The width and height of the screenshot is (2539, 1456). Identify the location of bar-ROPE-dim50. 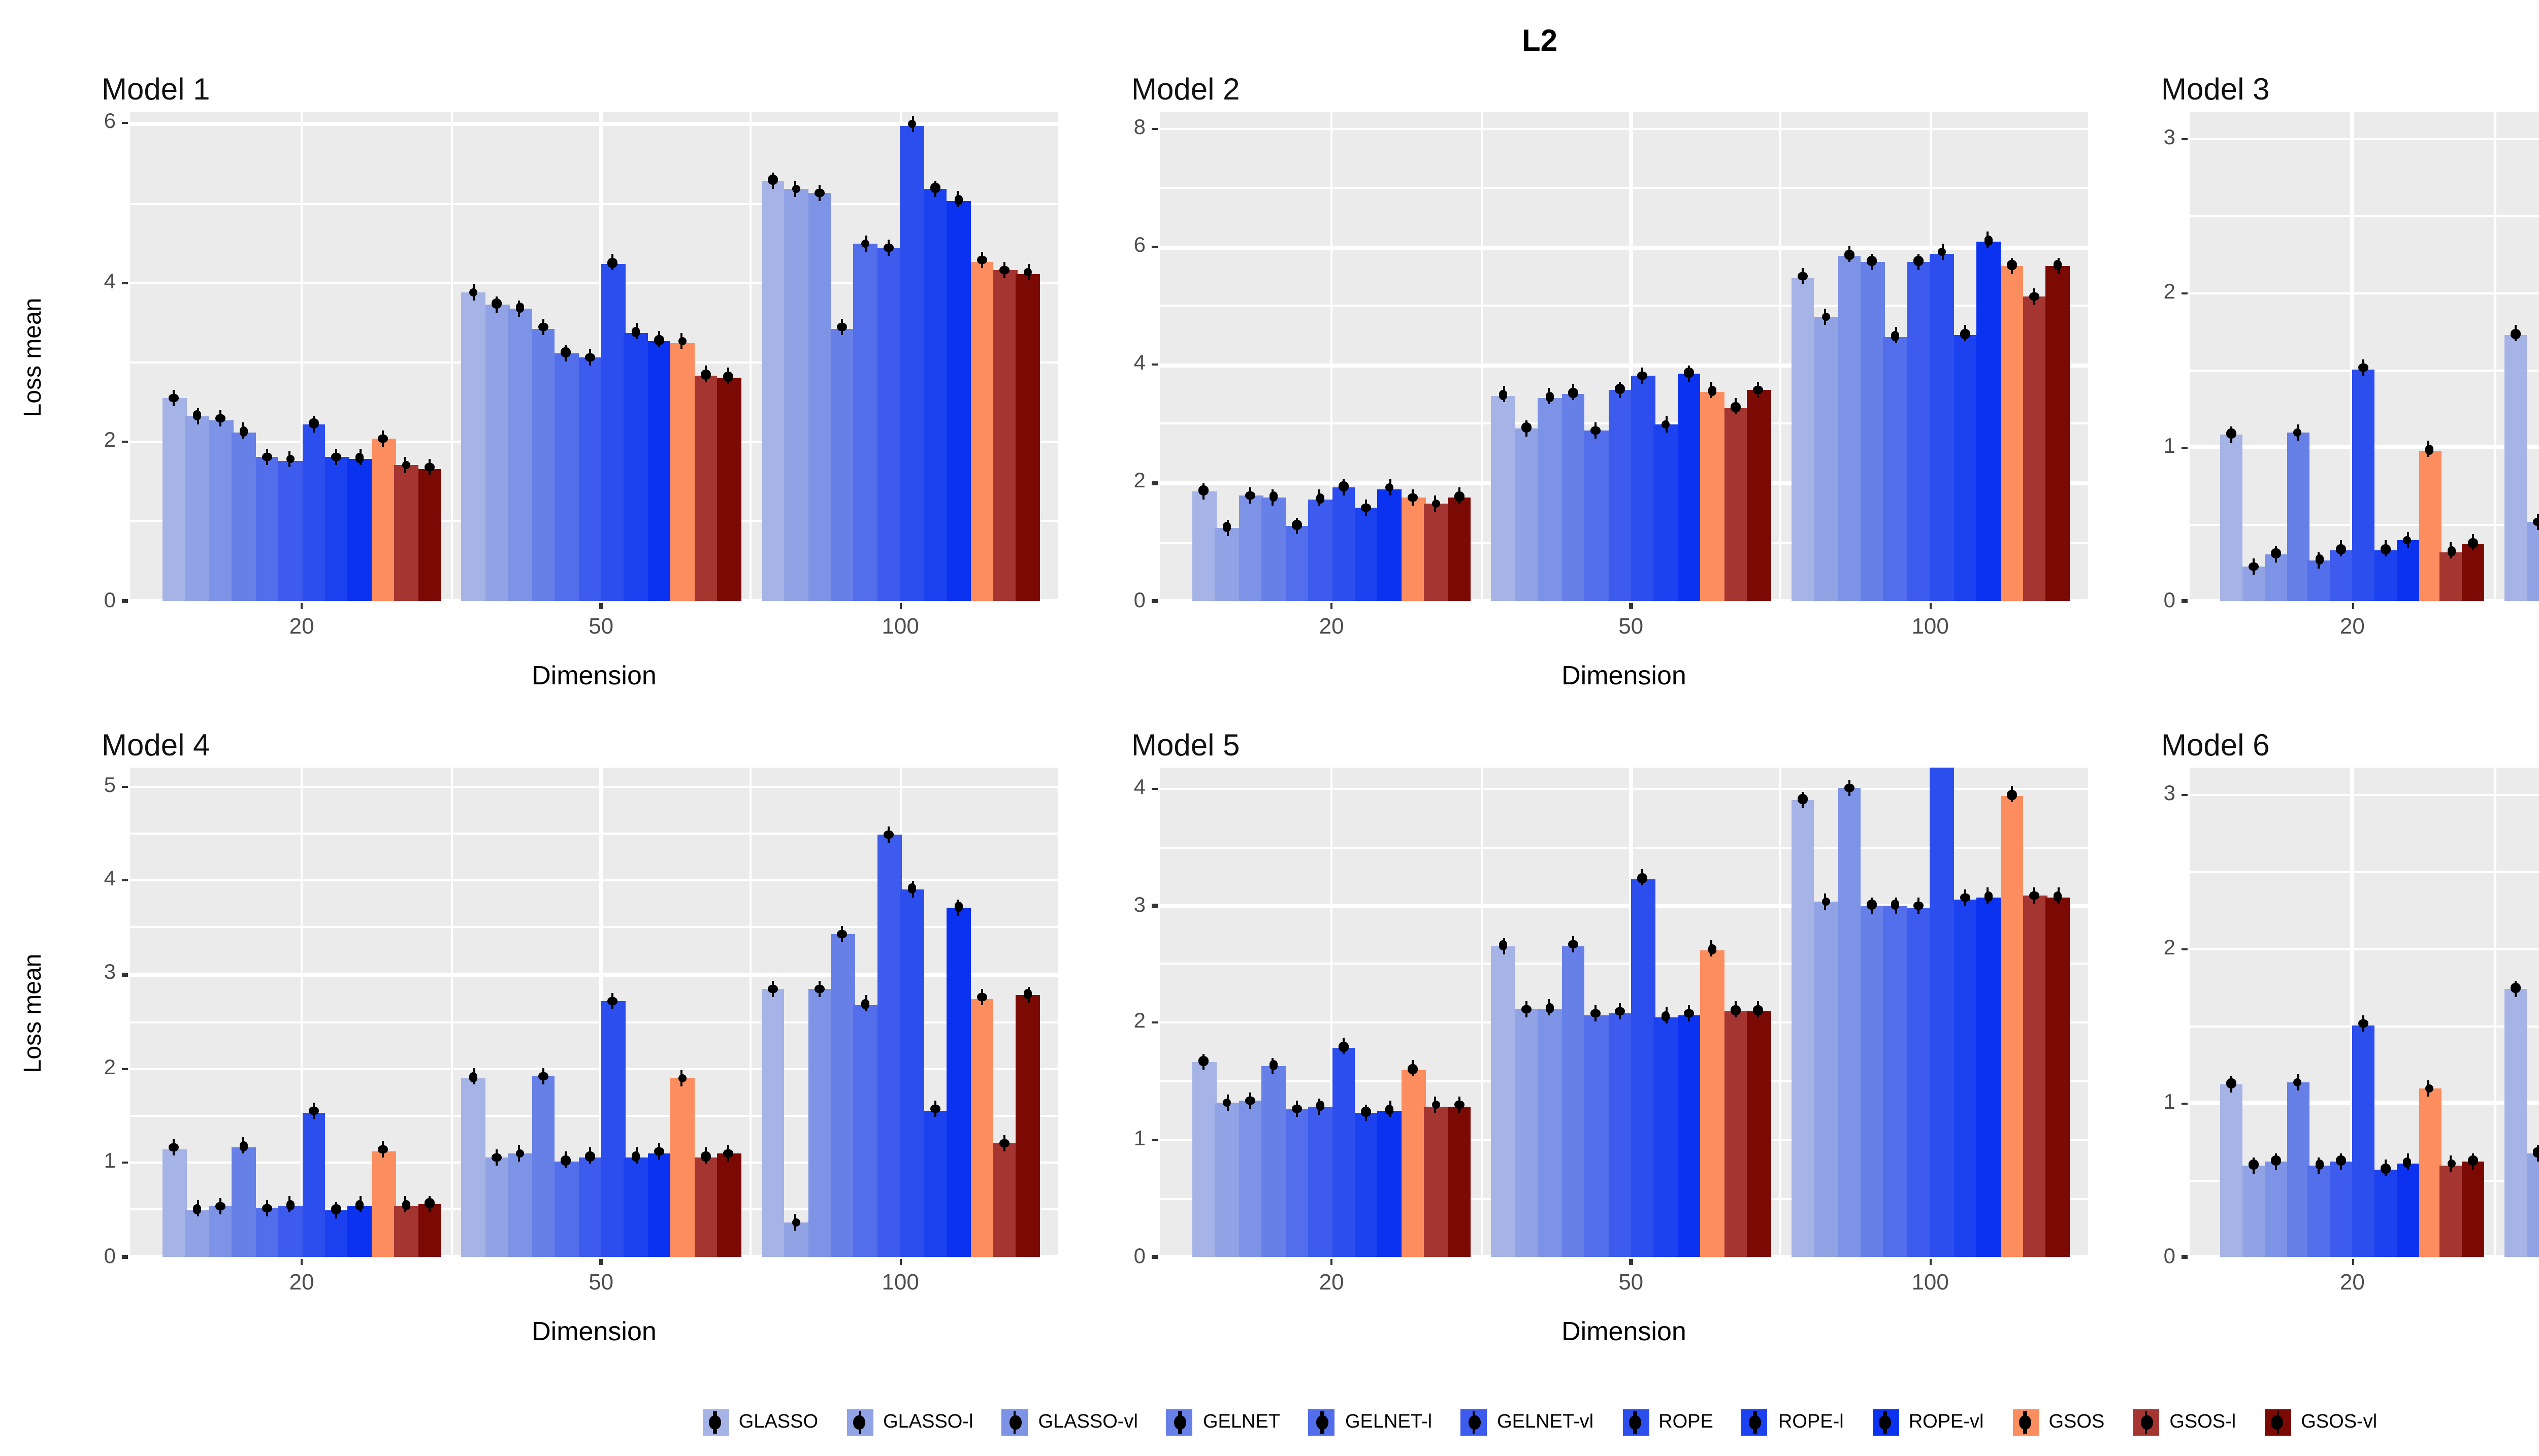
(1643, 488).